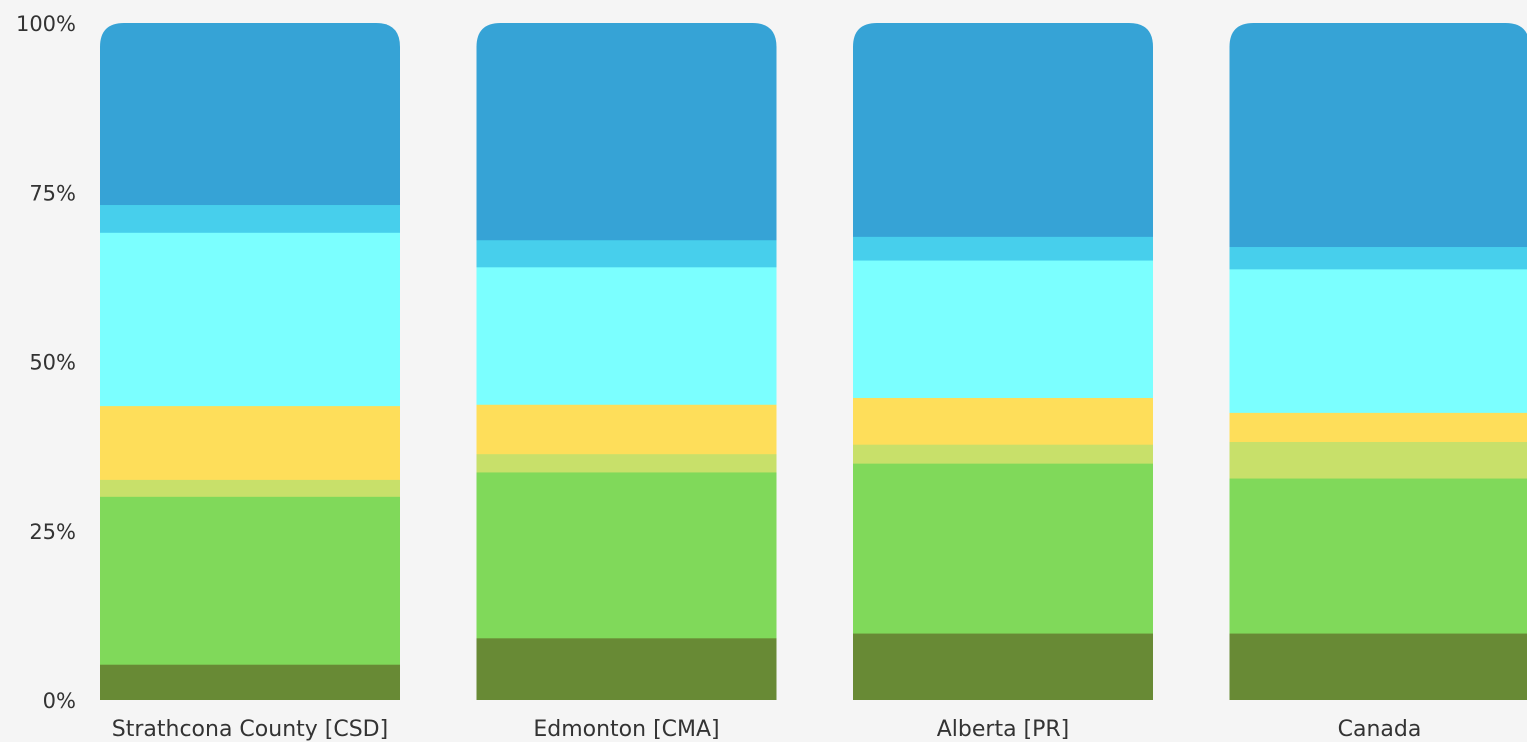 This screenshot has width=1527, height=742. What do you see at coordinates (250, 729) in the screenshot?
I see `x-category-label: Strathcona County [CSD]` at bounding box center [250, 729].